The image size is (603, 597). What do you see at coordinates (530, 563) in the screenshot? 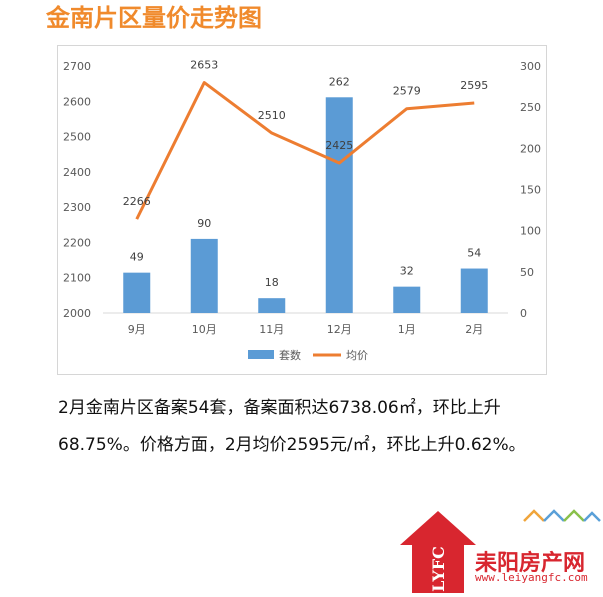
I see `site-name: 耒阳房产网` at bounding box center [530, 563].